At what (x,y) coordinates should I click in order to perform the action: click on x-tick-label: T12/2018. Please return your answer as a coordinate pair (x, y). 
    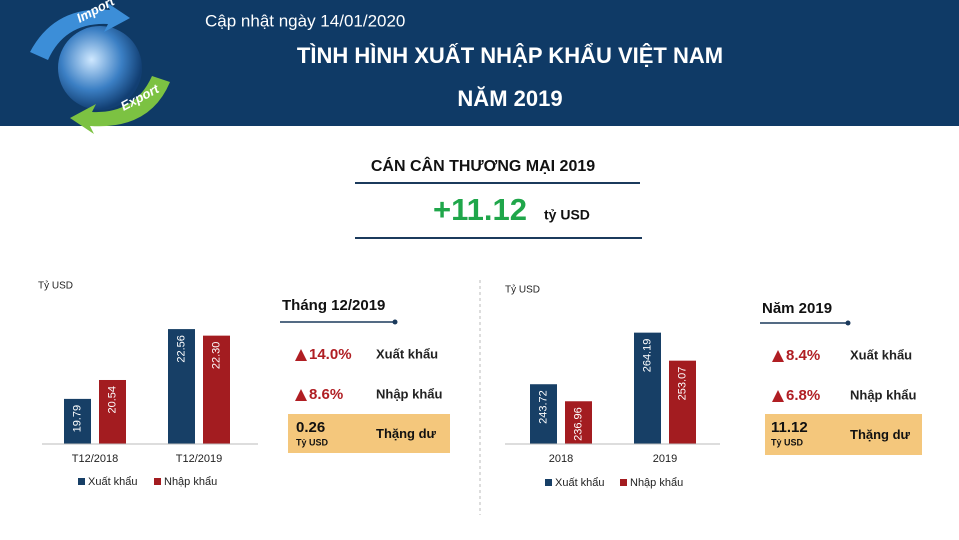
    Looking at the image, I should click on (95, 459).